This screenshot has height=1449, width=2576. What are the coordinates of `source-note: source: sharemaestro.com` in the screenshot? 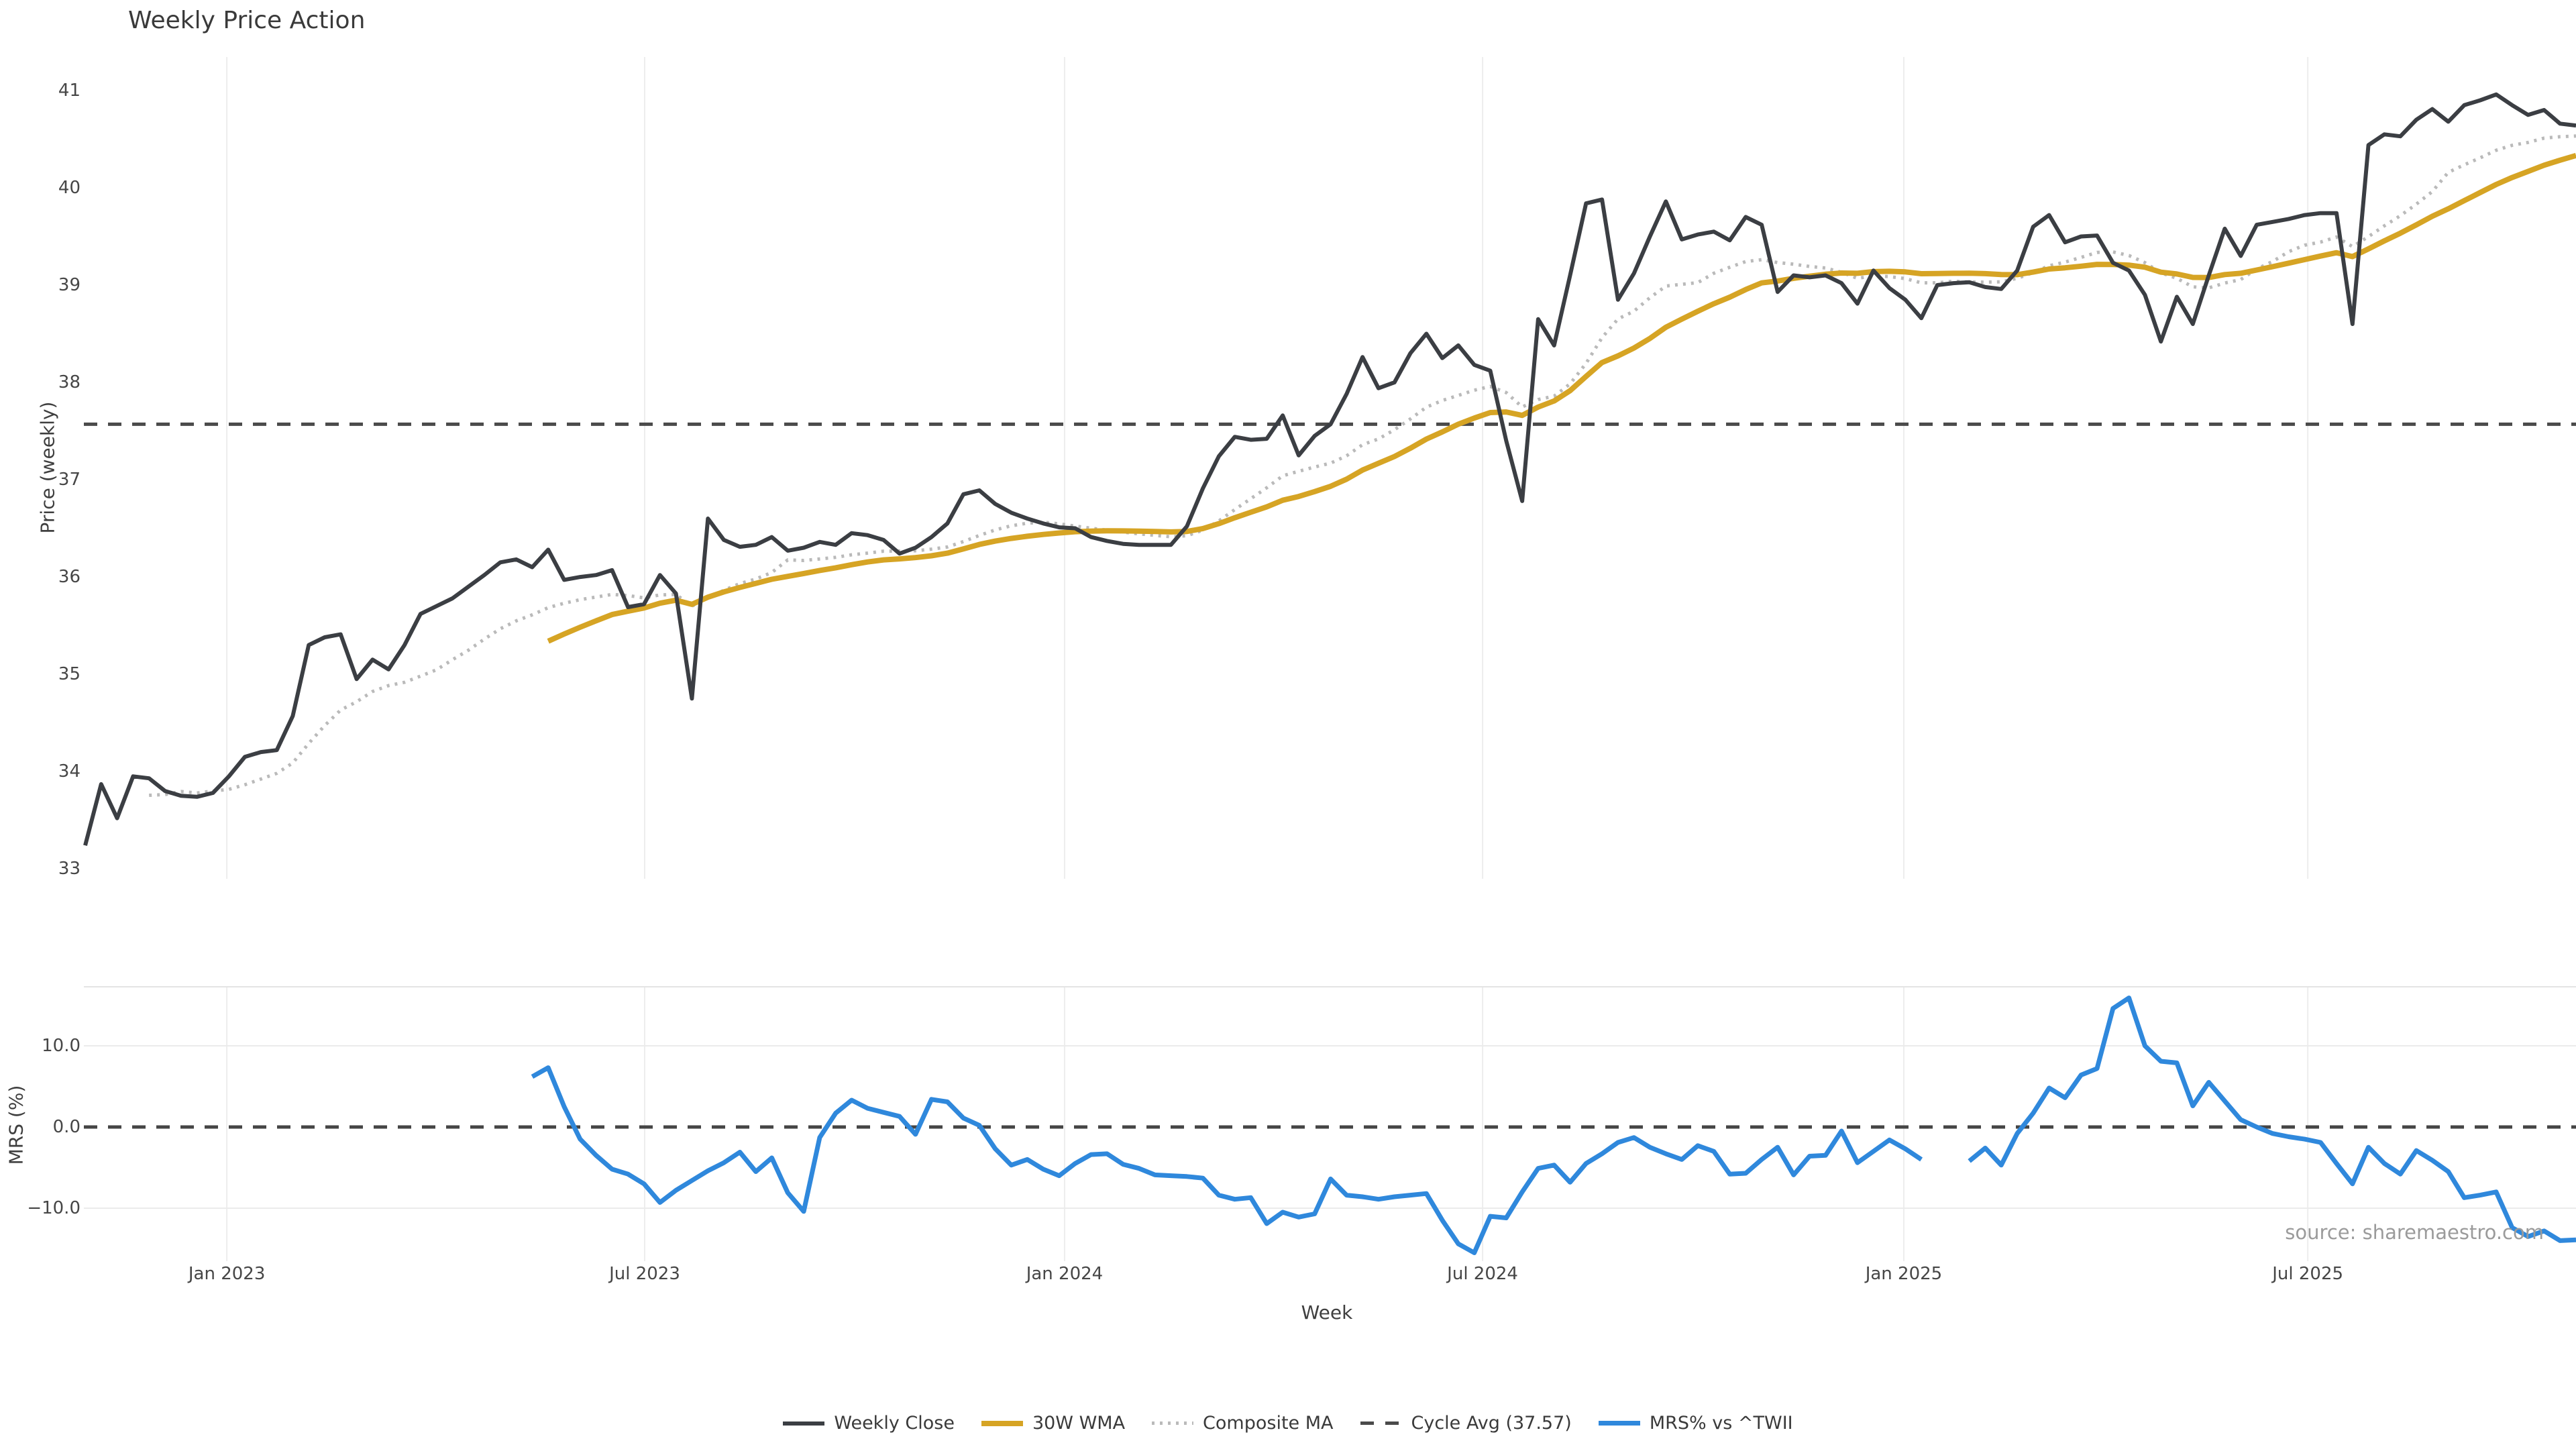 It's located at (2414, 1232).